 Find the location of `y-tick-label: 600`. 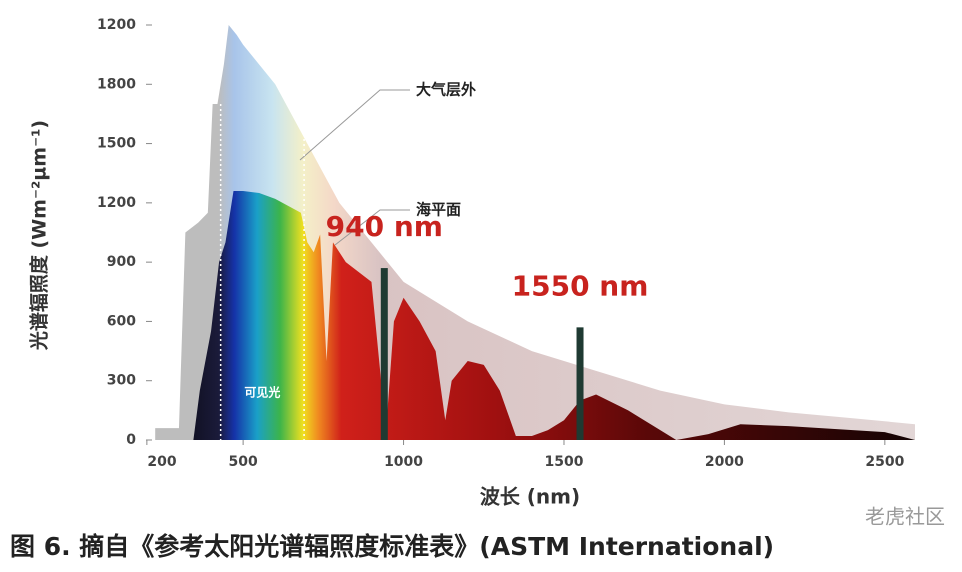

y-tick-label: 600 is located at coordinates (121, 321).